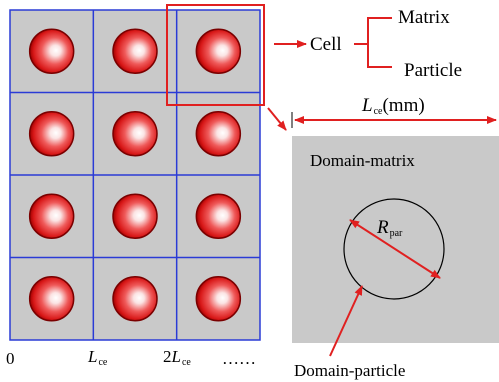  I want to click on particle-label: Particle, so click(433, 70).